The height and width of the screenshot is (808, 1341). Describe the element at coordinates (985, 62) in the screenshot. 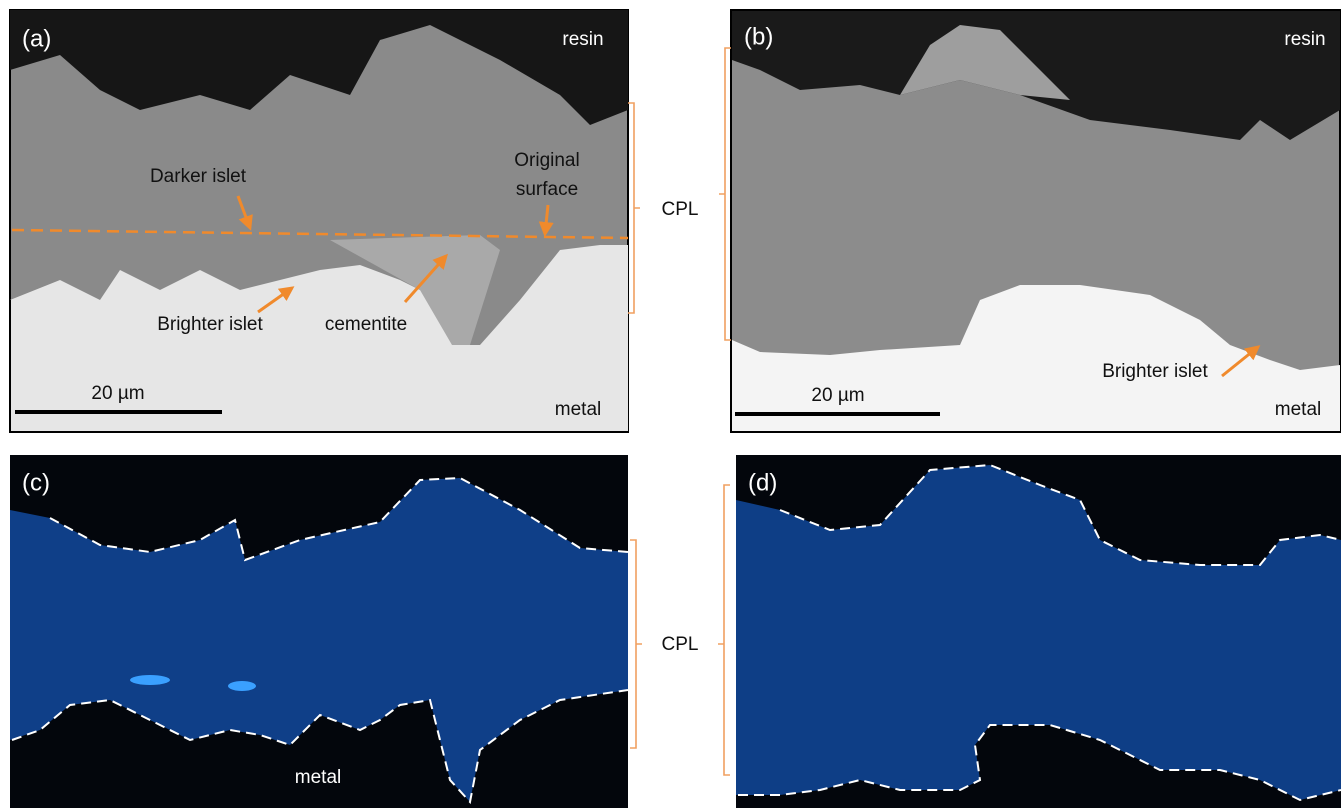

I see `crystal-region` at that location.